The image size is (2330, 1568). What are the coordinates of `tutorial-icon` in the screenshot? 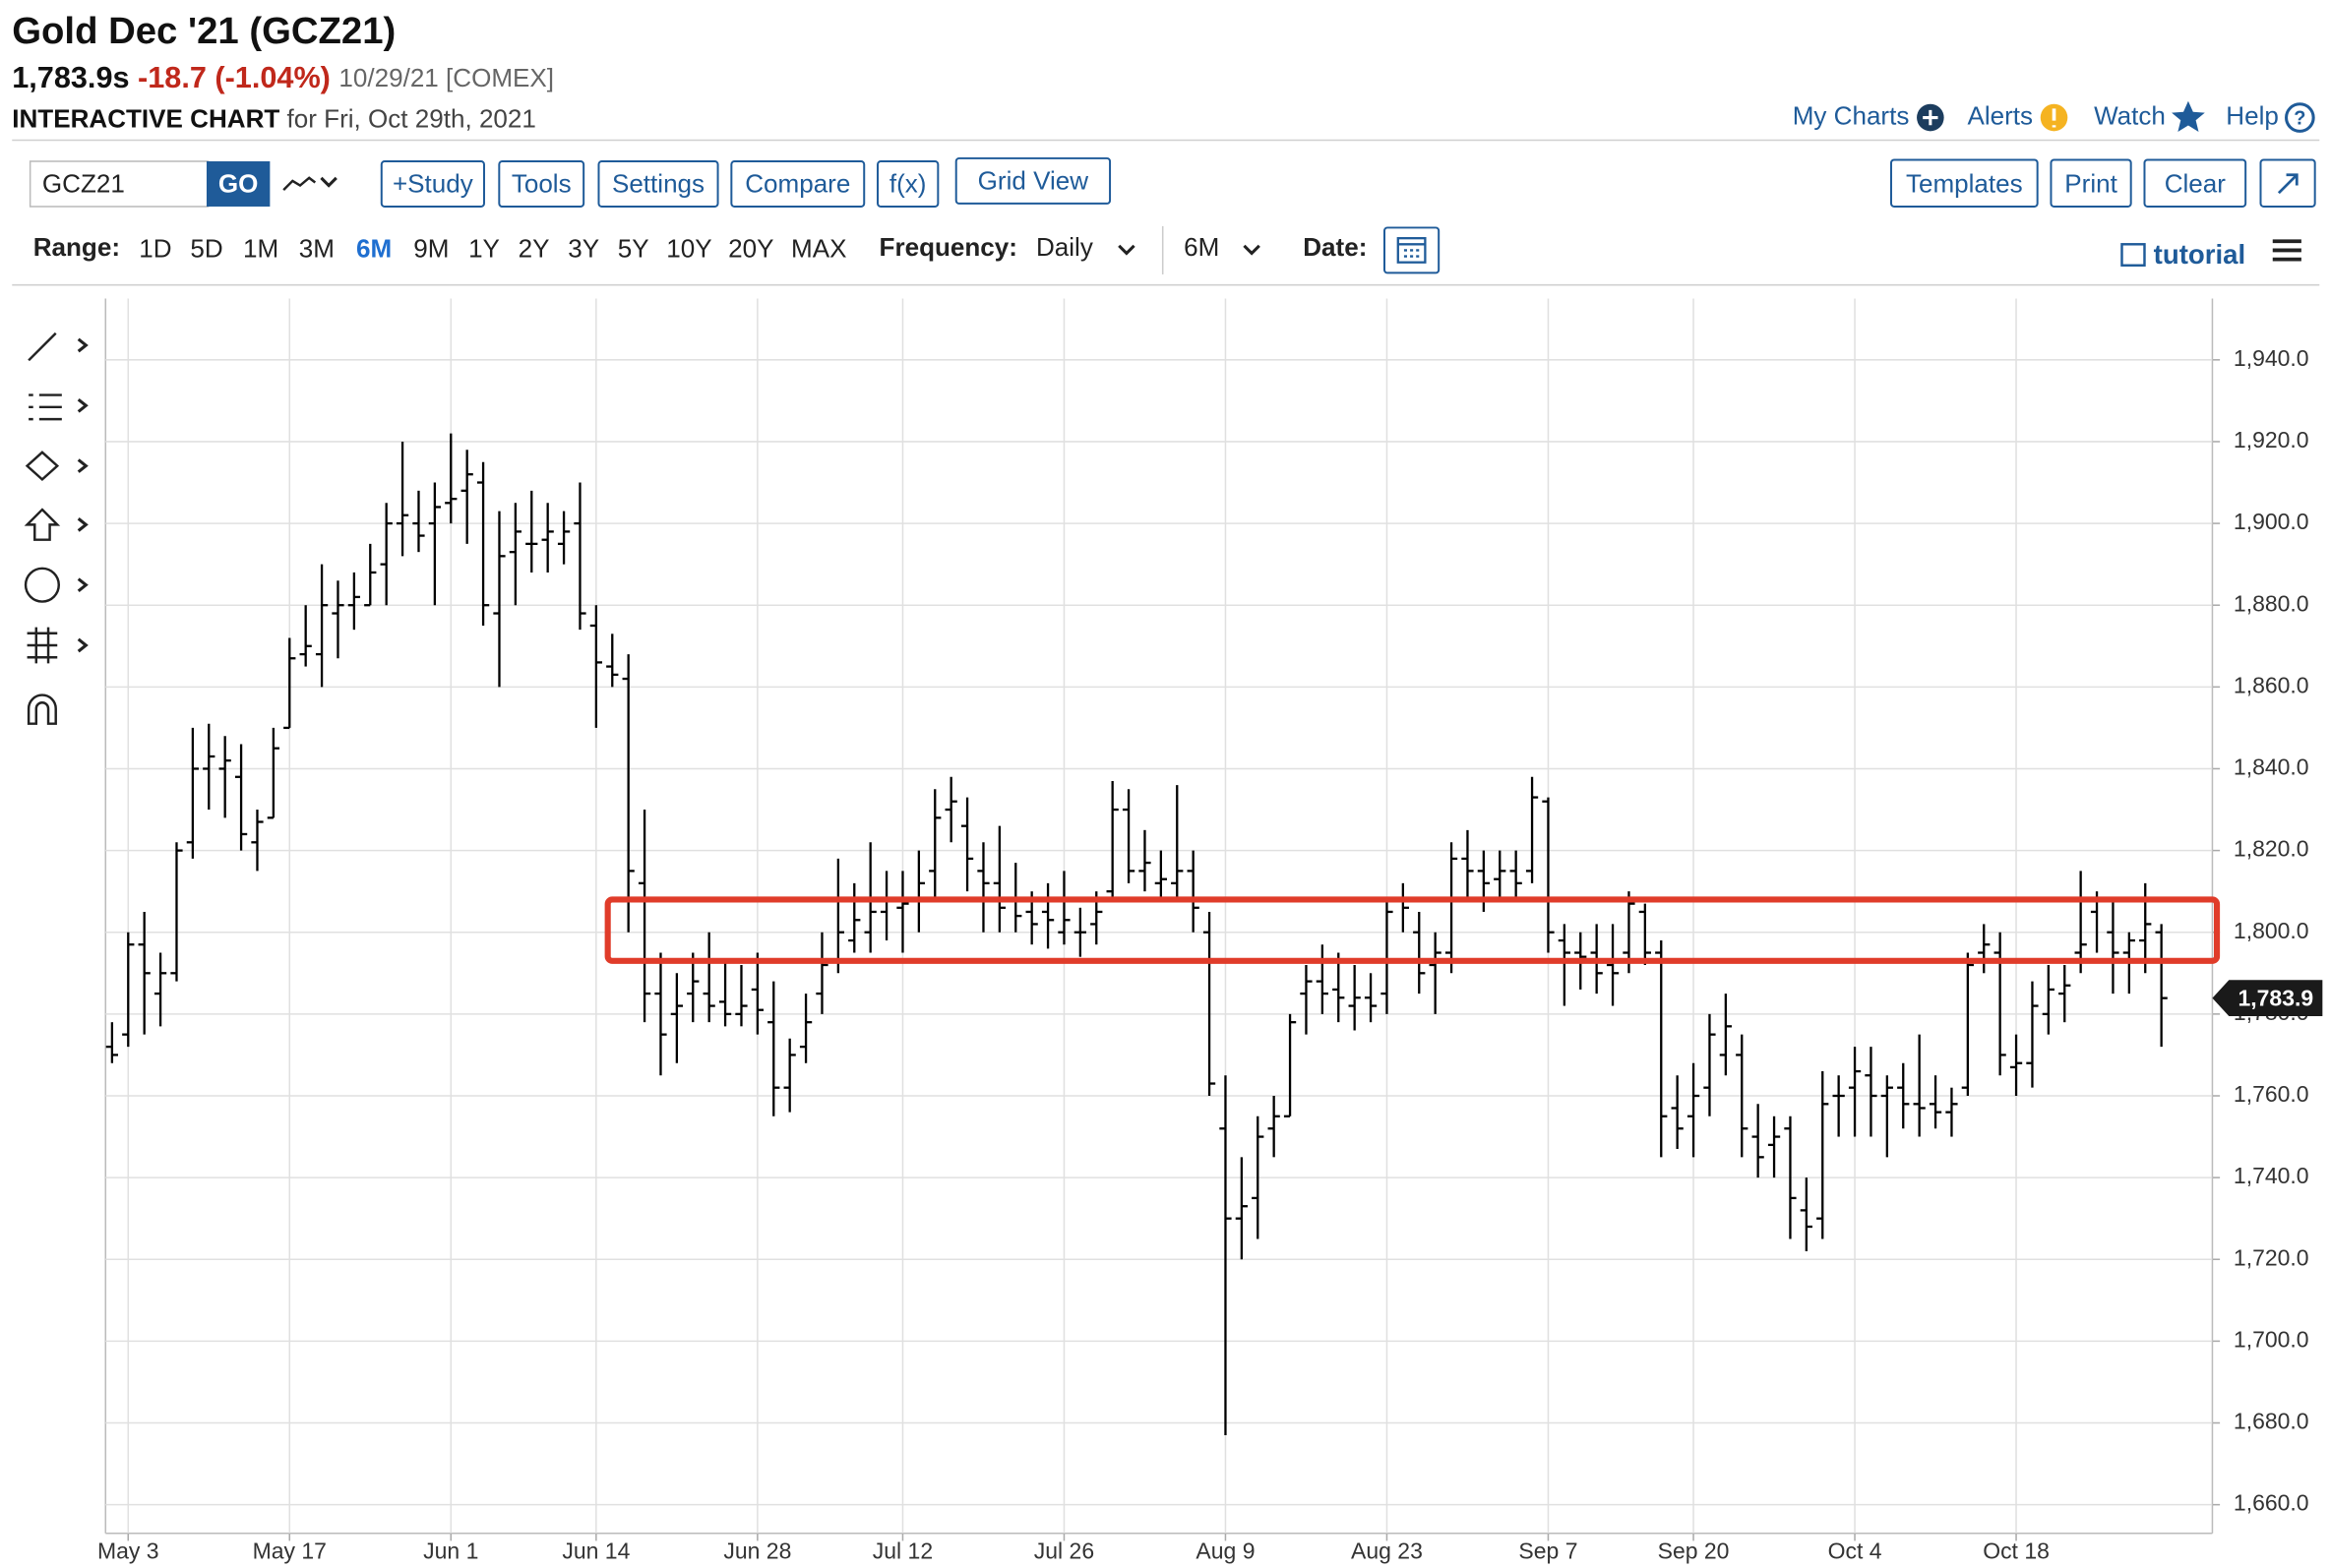 It's located at (2133, 255).